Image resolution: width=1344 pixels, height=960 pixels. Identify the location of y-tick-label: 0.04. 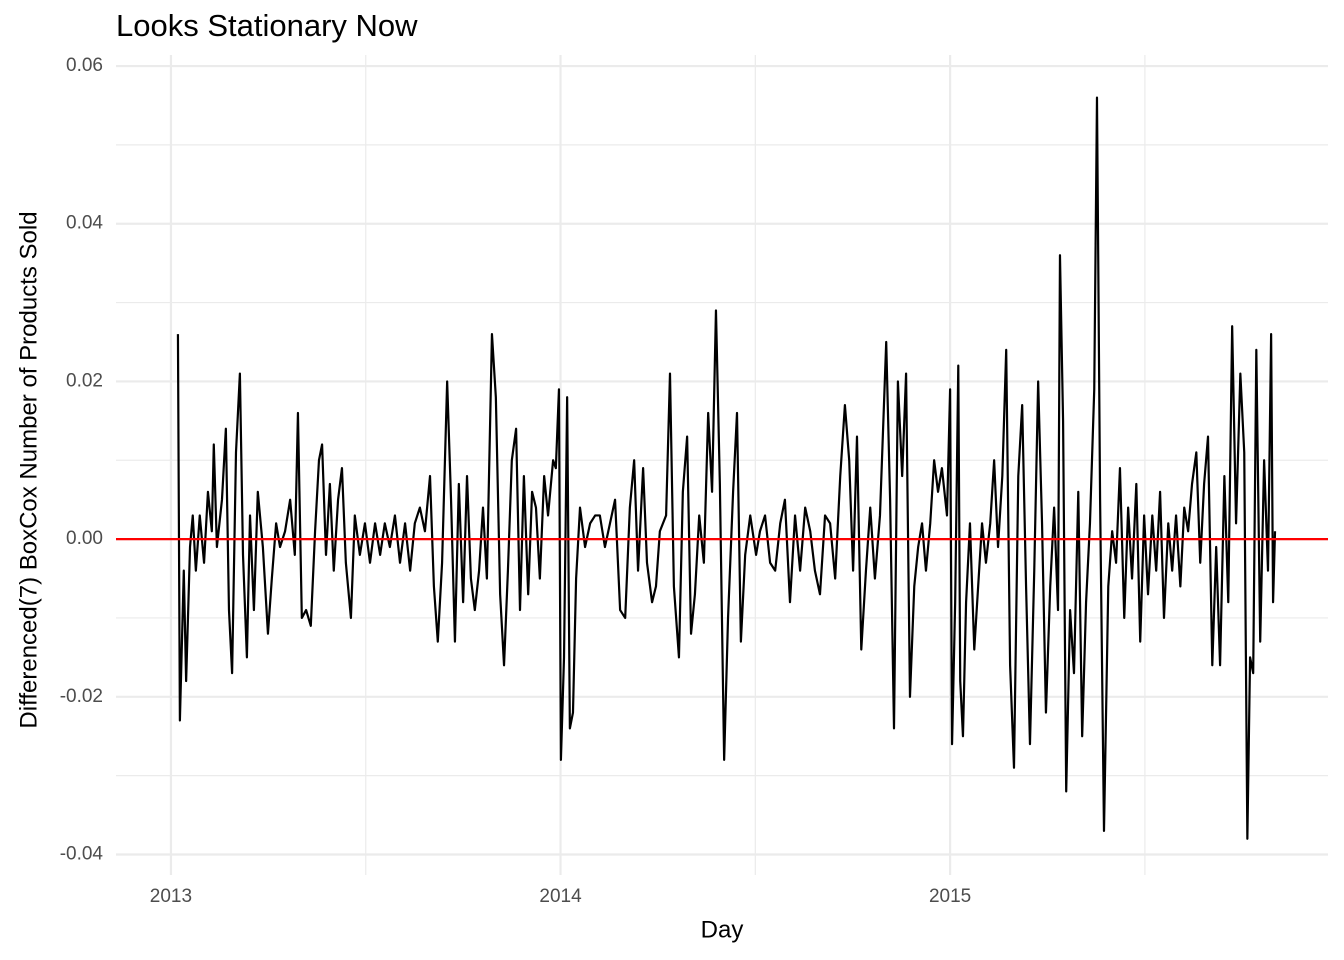
(84, 223).